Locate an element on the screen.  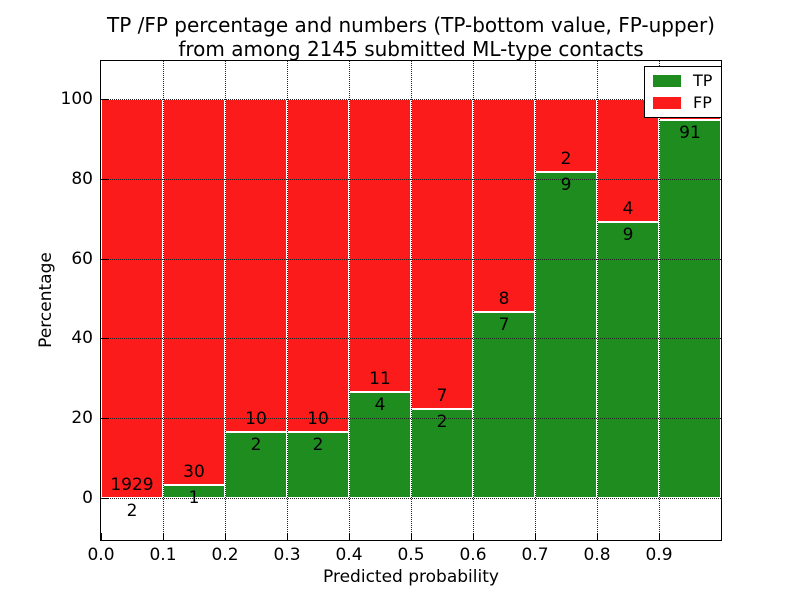
x-tick-label: 0.9 is located at coordinates (659, 555).